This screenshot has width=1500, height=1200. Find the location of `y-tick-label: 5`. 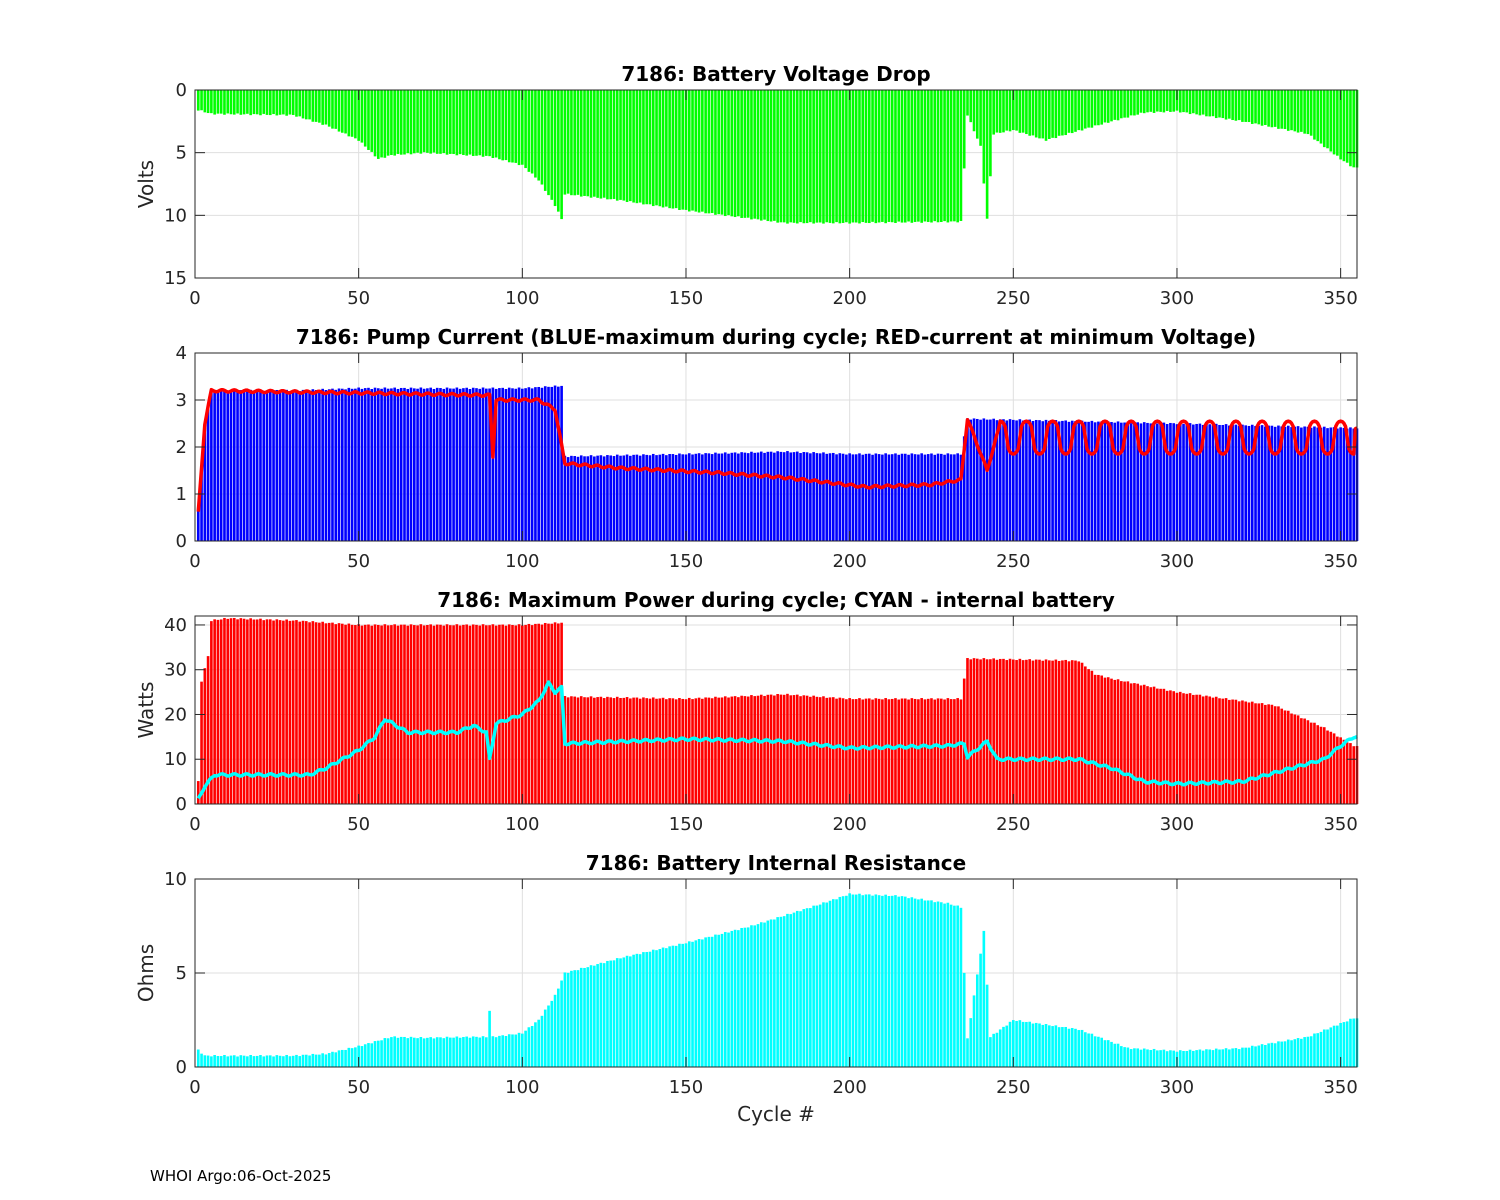

y-tick-label: 5 is located at coordinates (181, 153).